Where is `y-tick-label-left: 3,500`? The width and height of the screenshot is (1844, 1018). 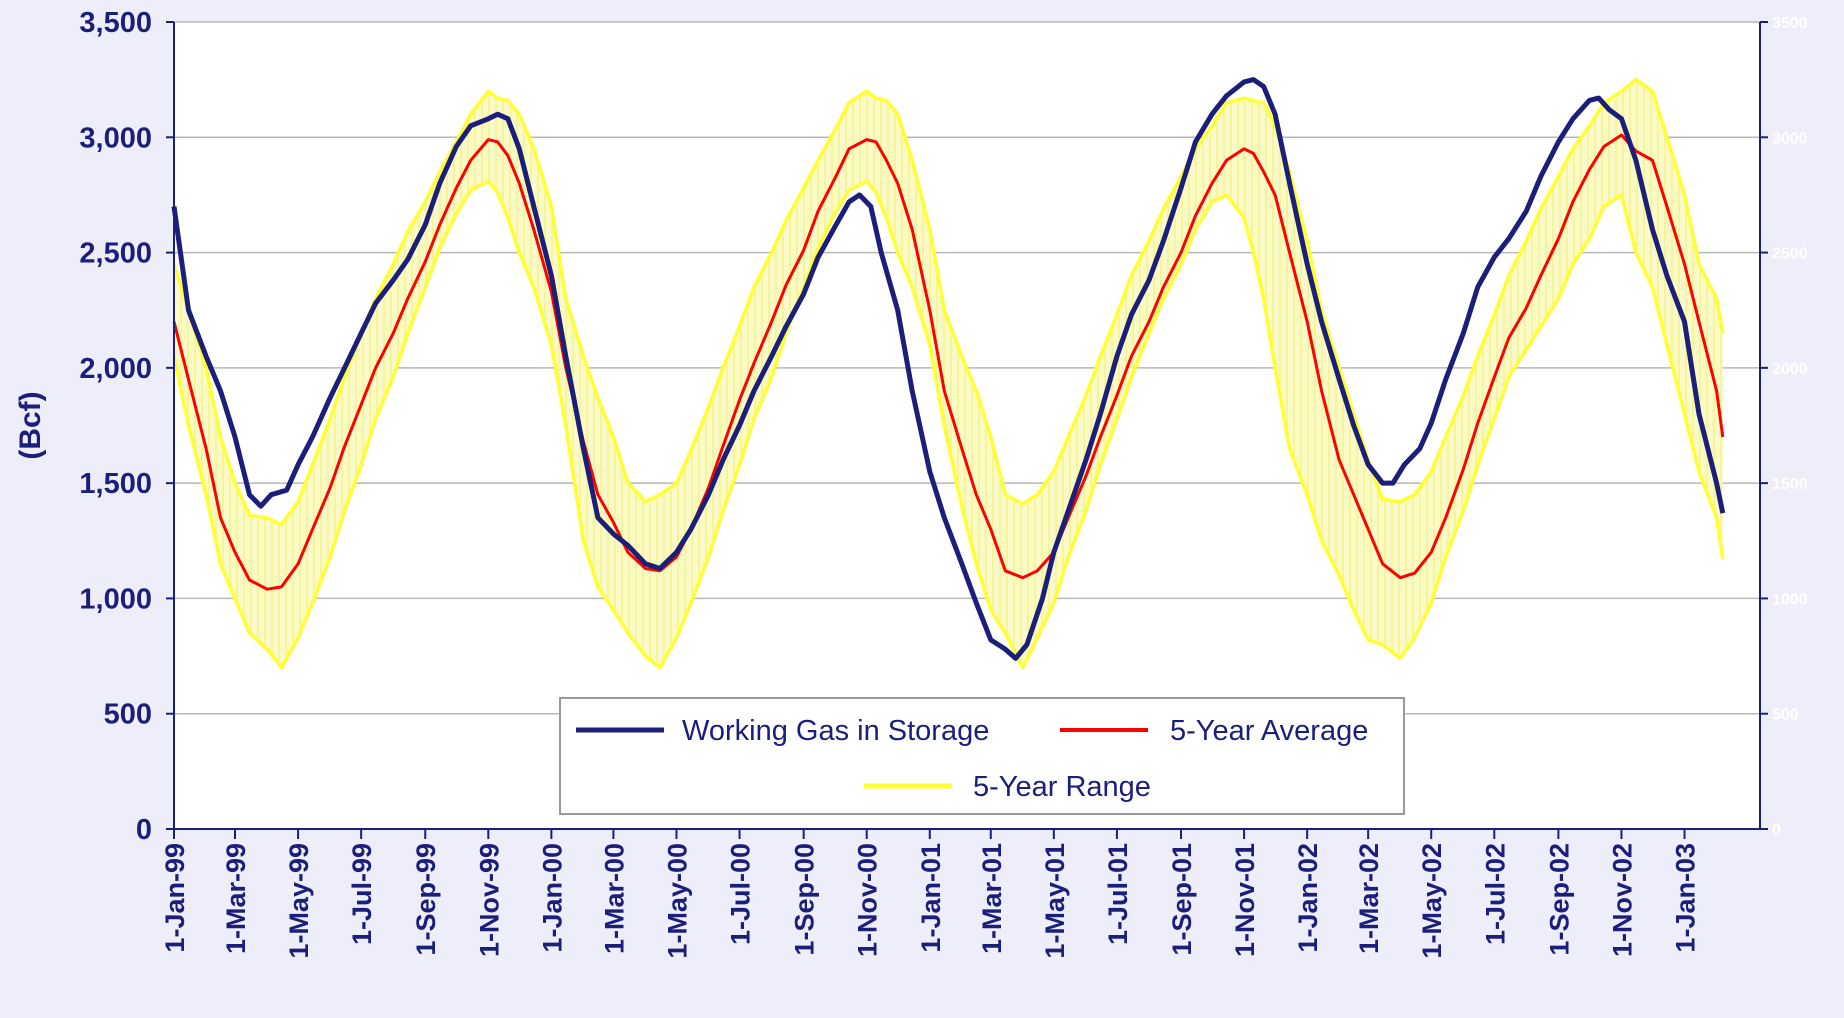 y-tick-label-left: 3,500 is located at coordinates (115, 23).